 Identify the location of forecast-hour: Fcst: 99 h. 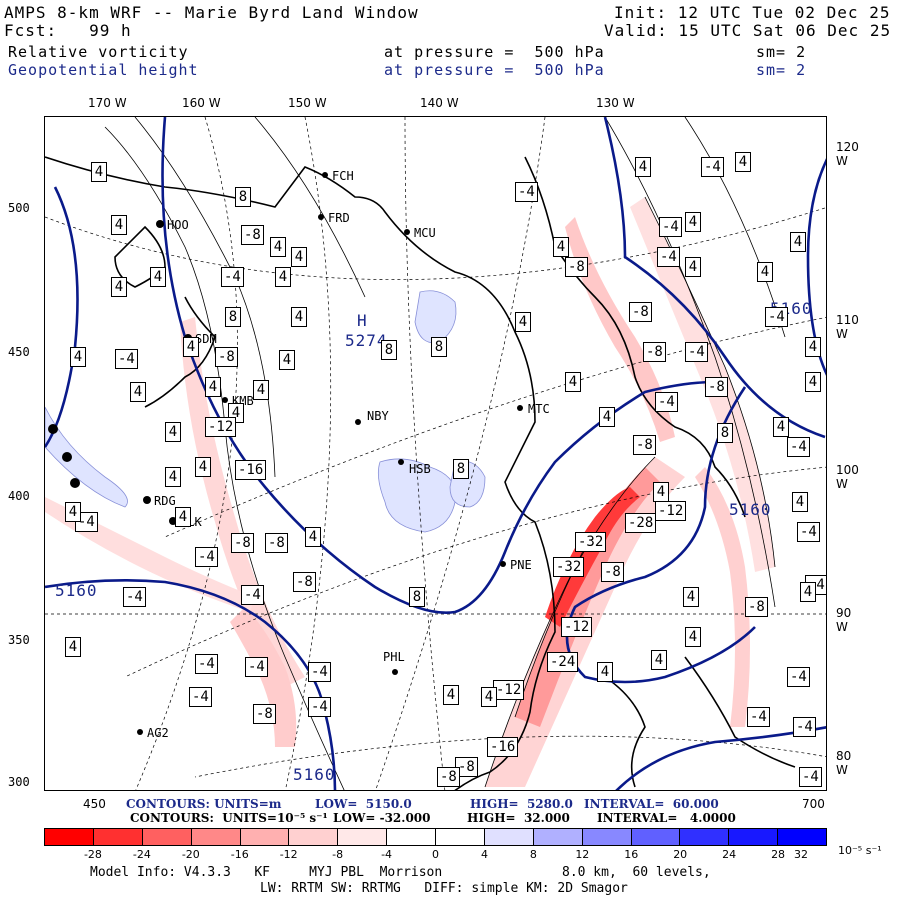
(68, 30).